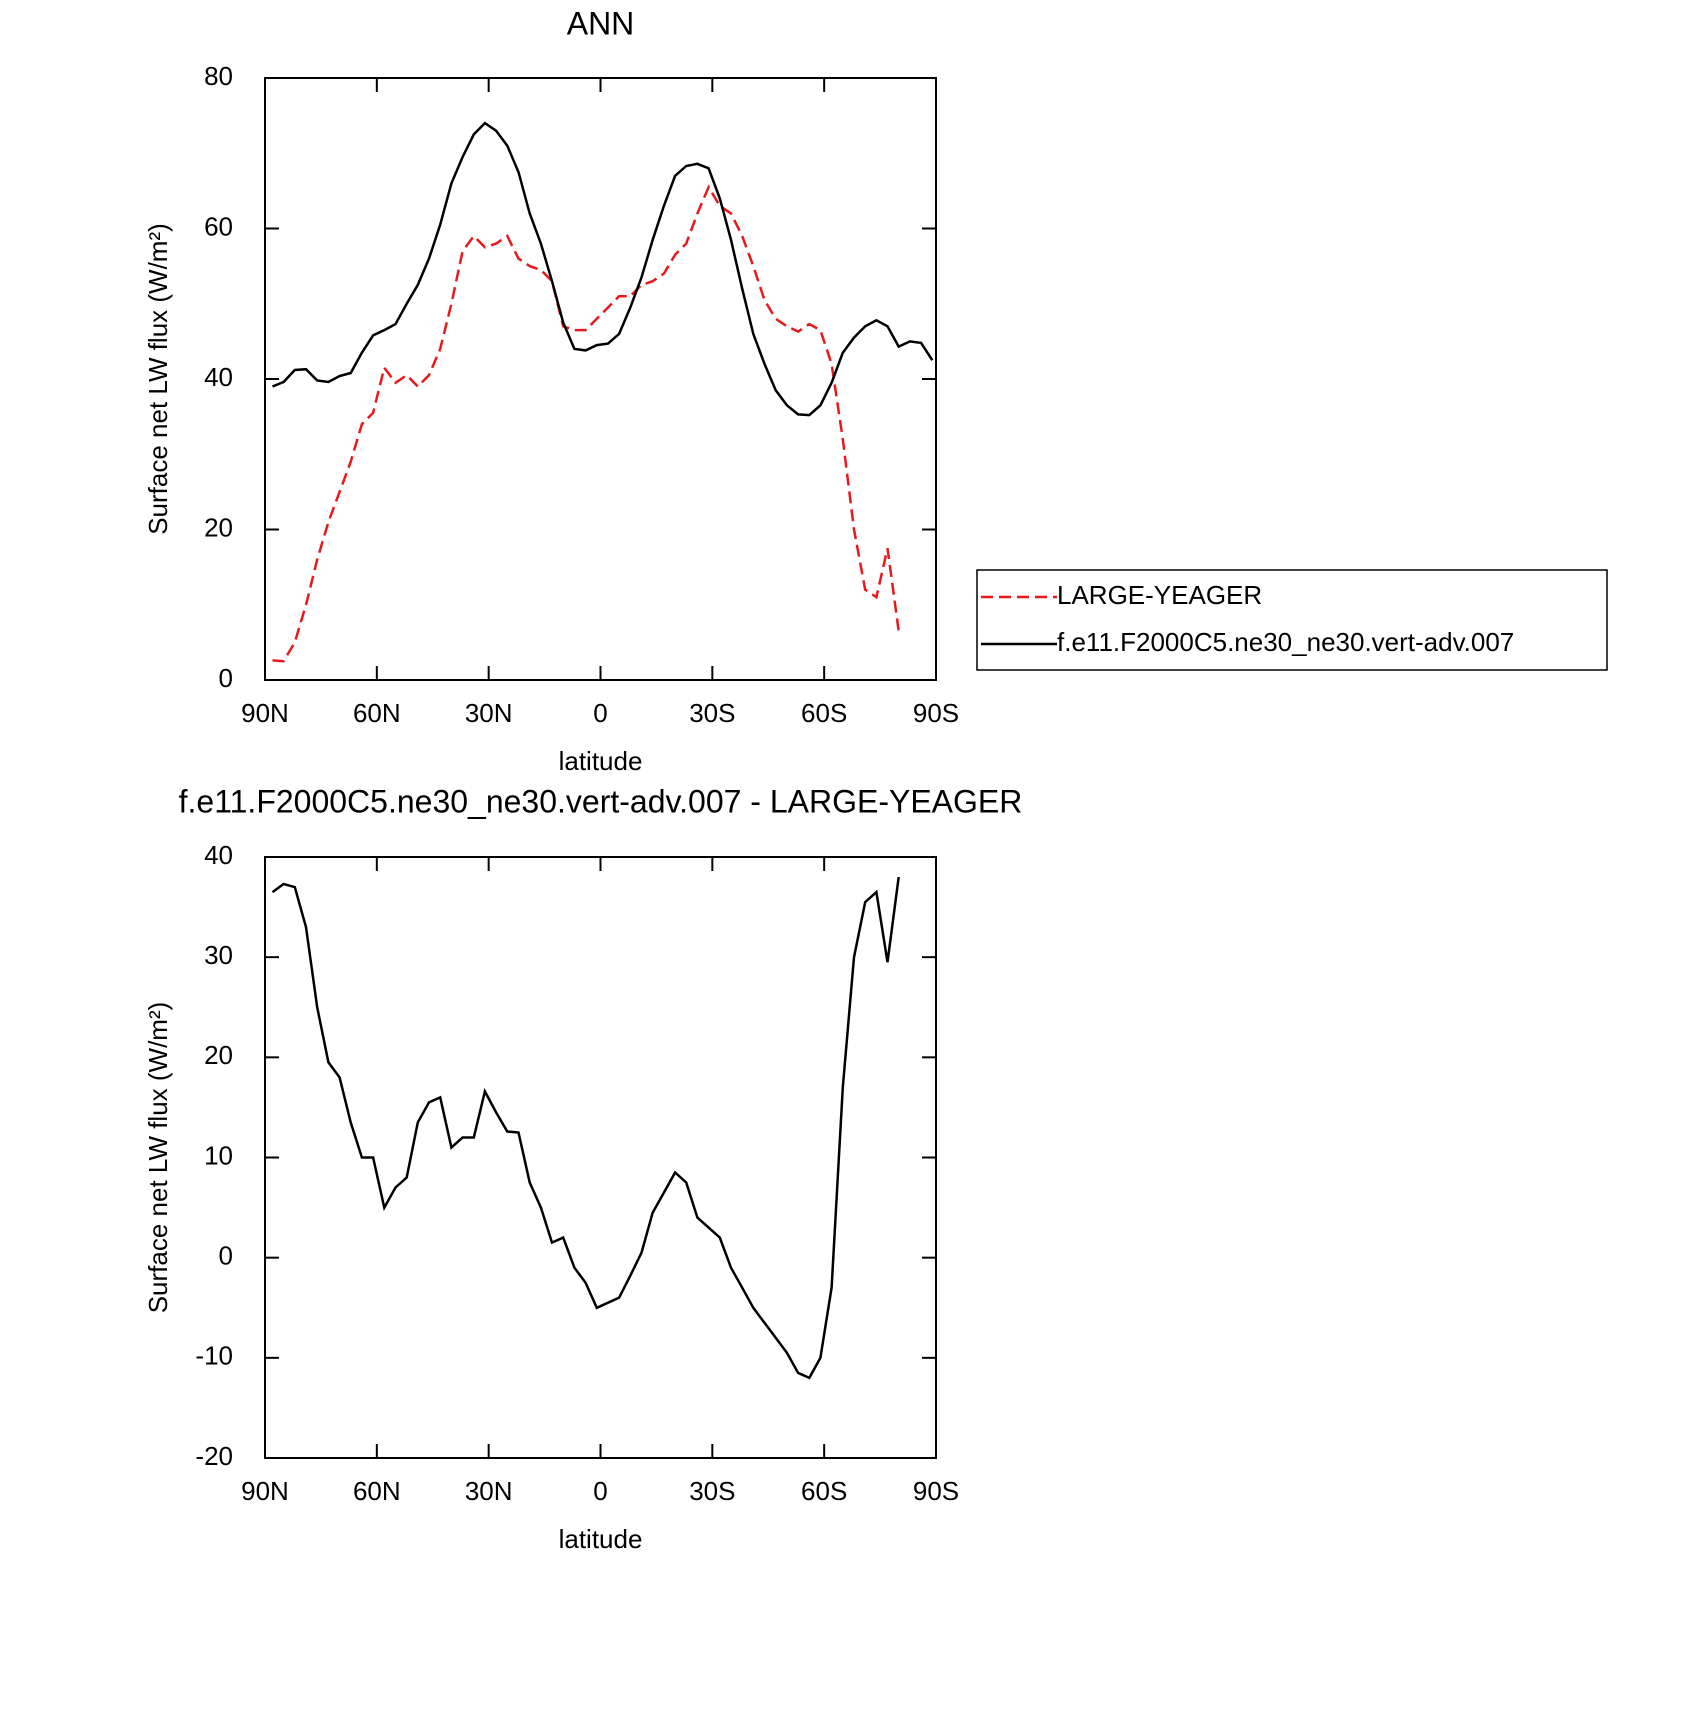 This screenshot has height=1731, width=1697. I want to click on plot-frame, so click(600, 379).